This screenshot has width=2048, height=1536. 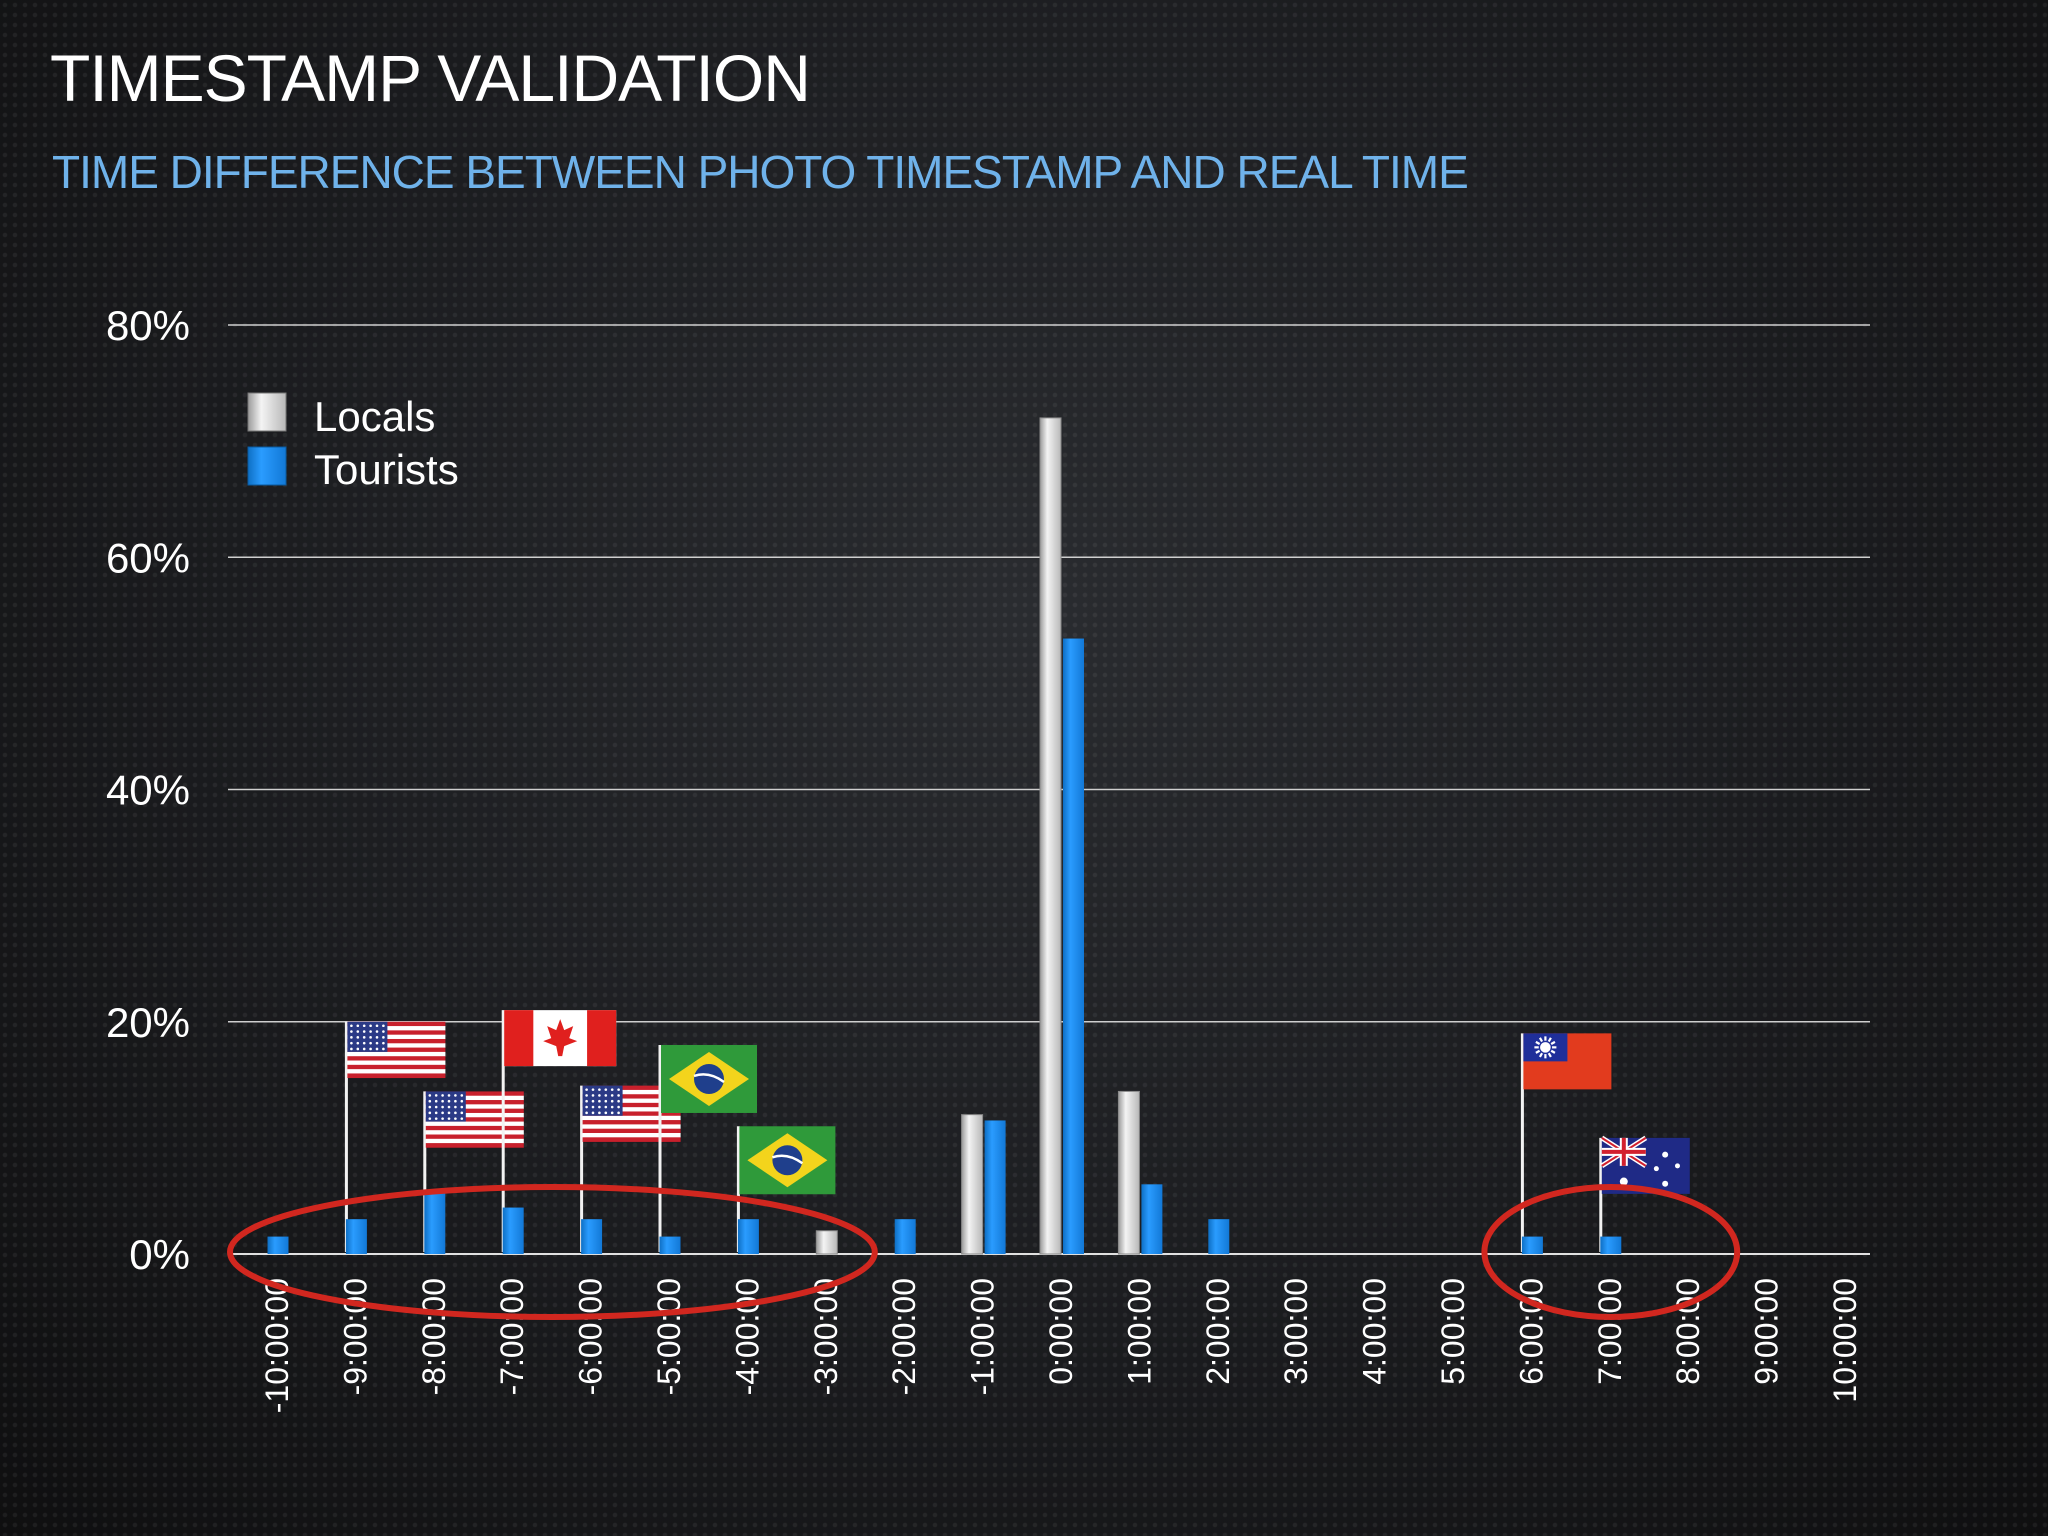 I want to click on x-tick-label: -6:00:00, so click(x=591, y=1336).